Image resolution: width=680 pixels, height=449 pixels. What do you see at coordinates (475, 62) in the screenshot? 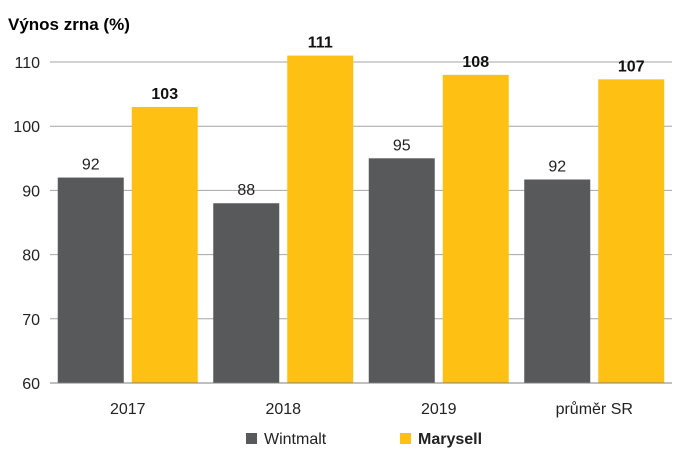
I see `data-label-marysell-2: 108` at bounding box center [475, 62].